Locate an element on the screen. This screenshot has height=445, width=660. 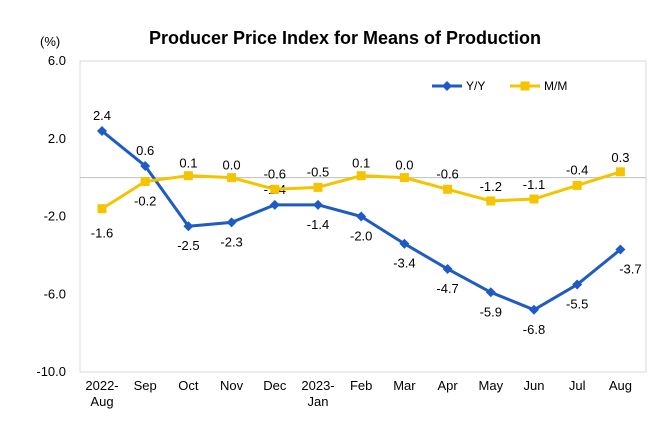
x-tick-label: Jun is located at coordinates (534, 385).